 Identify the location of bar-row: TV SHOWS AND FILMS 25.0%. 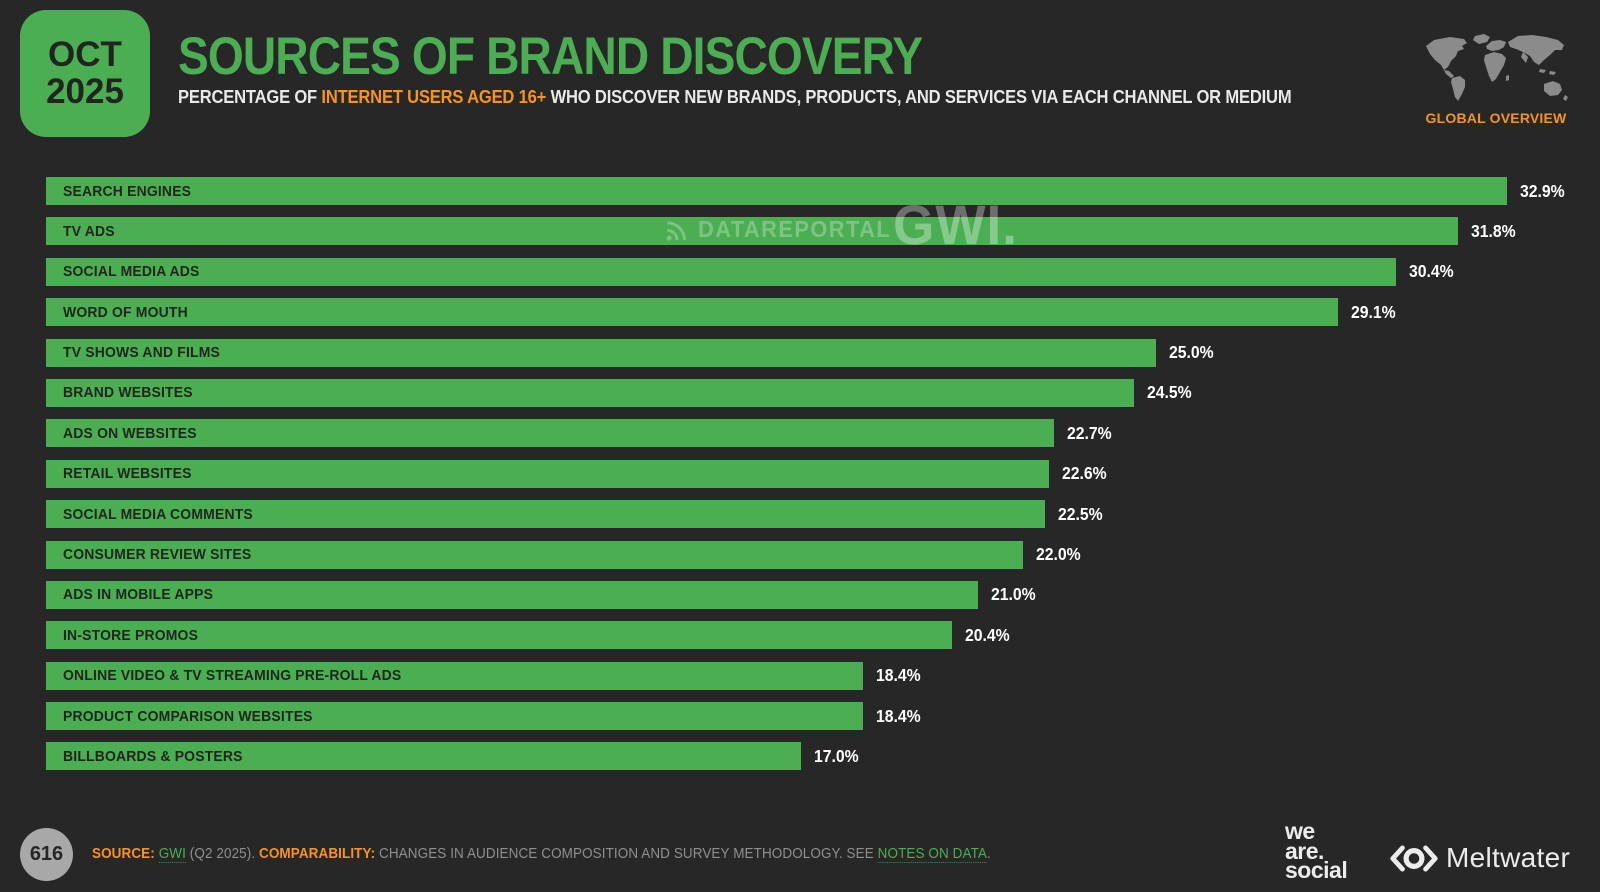
(803, 352).